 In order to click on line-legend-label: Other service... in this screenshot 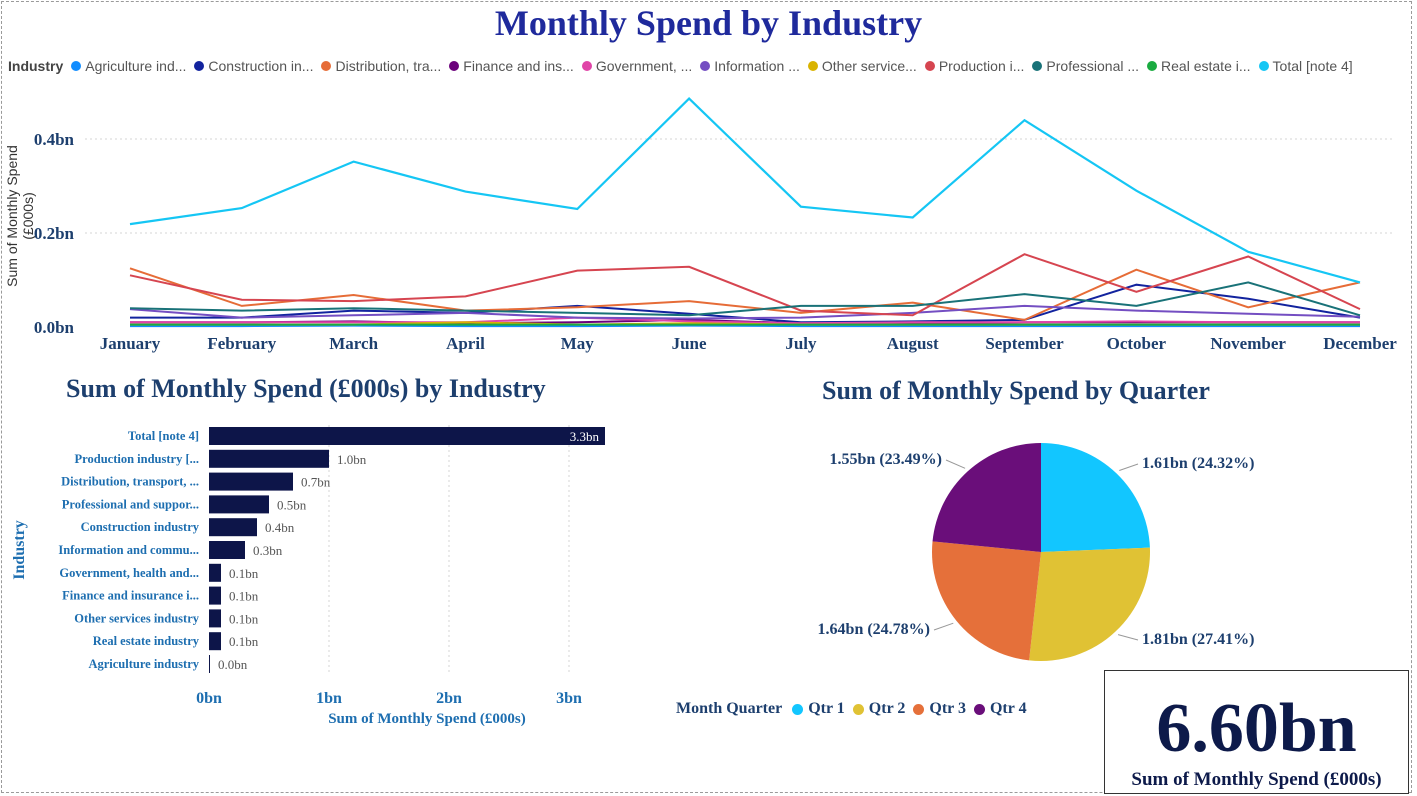, I will do `click(869, 66)`.